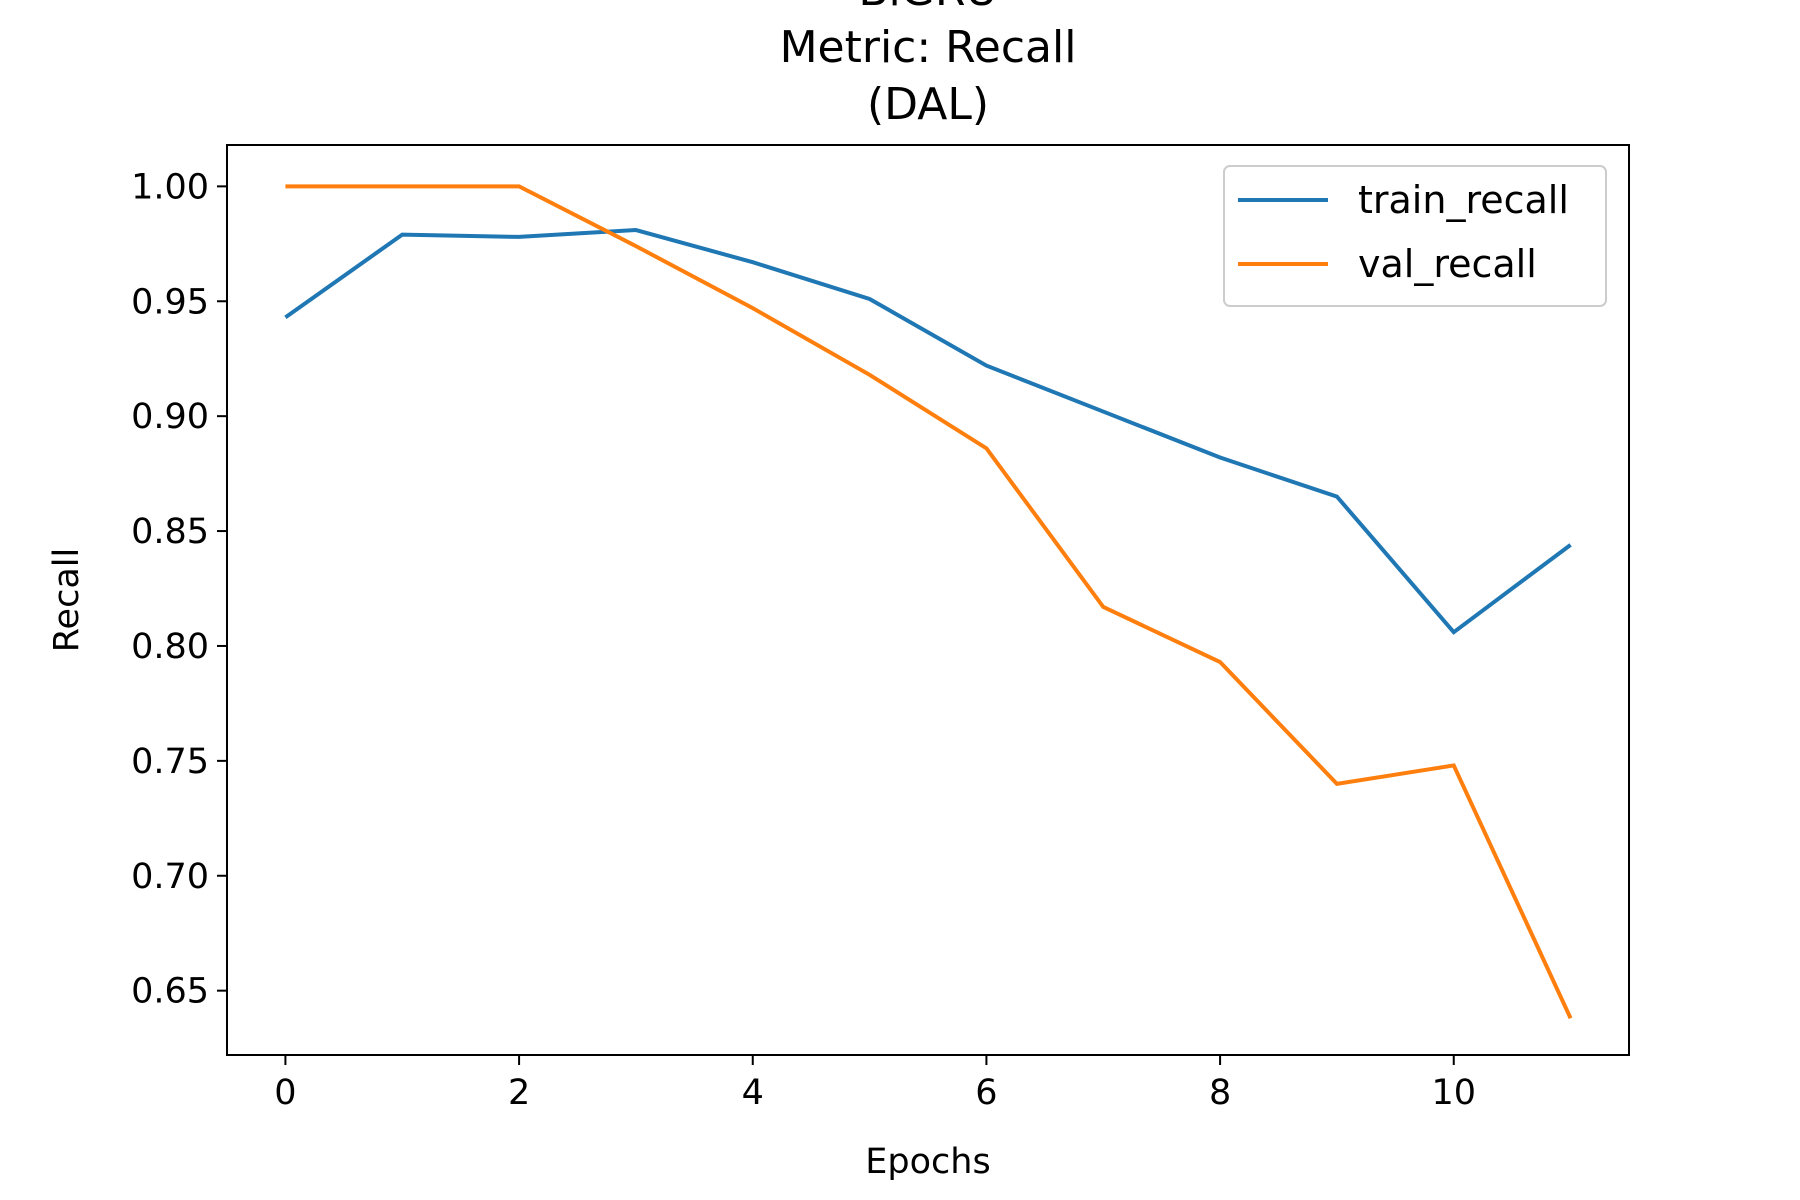 This screenshot has width=1800, height=1200. Describe the element at coordinates (986, 1093) in the screenshot. I see `x-tick-label: 6` at that location.